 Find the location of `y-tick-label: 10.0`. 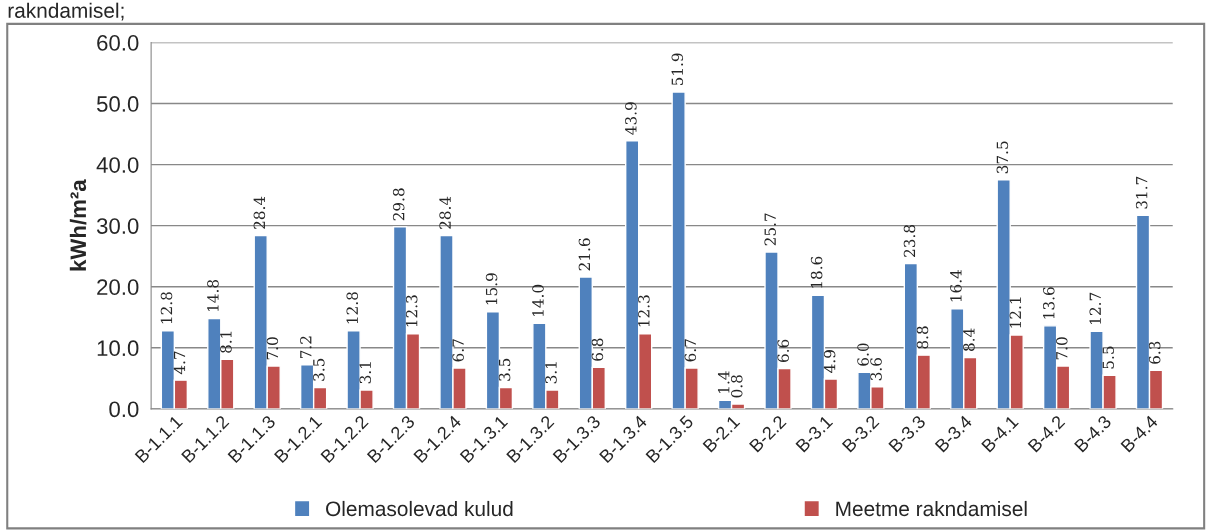

y-tick-label: 10.0 is located at coordinates (118, 348).